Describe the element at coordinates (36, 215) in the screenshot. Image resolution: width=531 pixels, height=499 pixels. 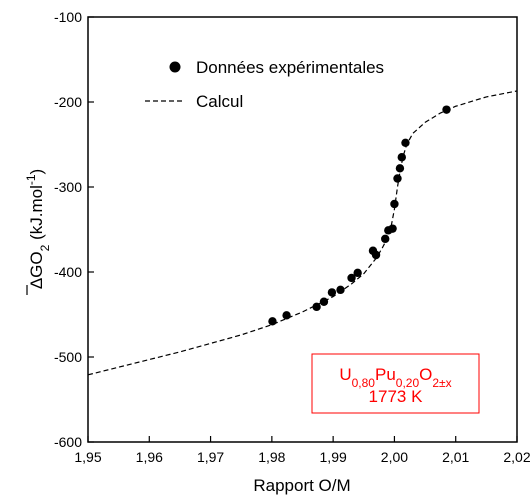
I see `y-label-rest: (kJ.mol` at that location.